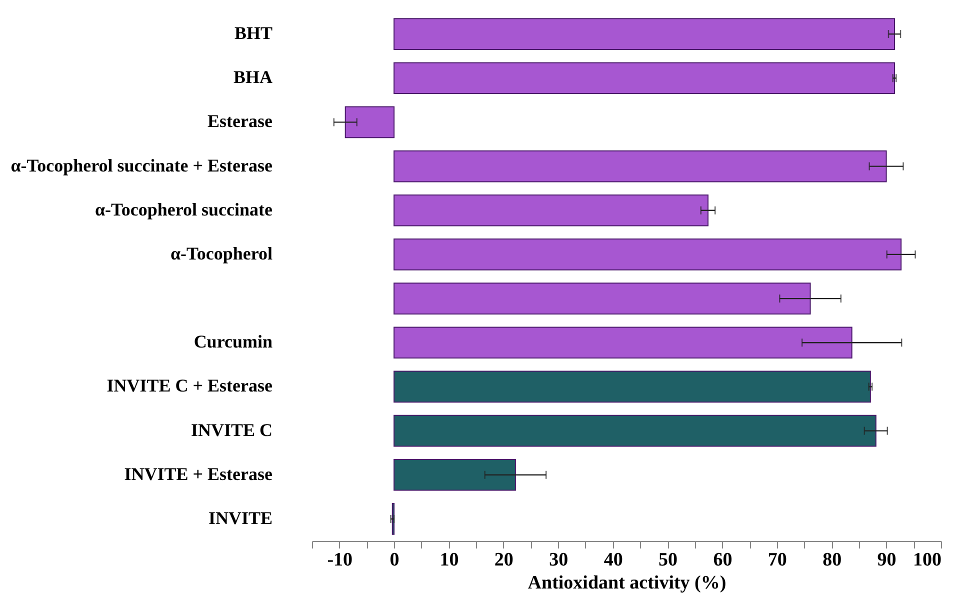 The image size is (980, 606). I want to click on y-tick-label: BHA, so click(252, 77).